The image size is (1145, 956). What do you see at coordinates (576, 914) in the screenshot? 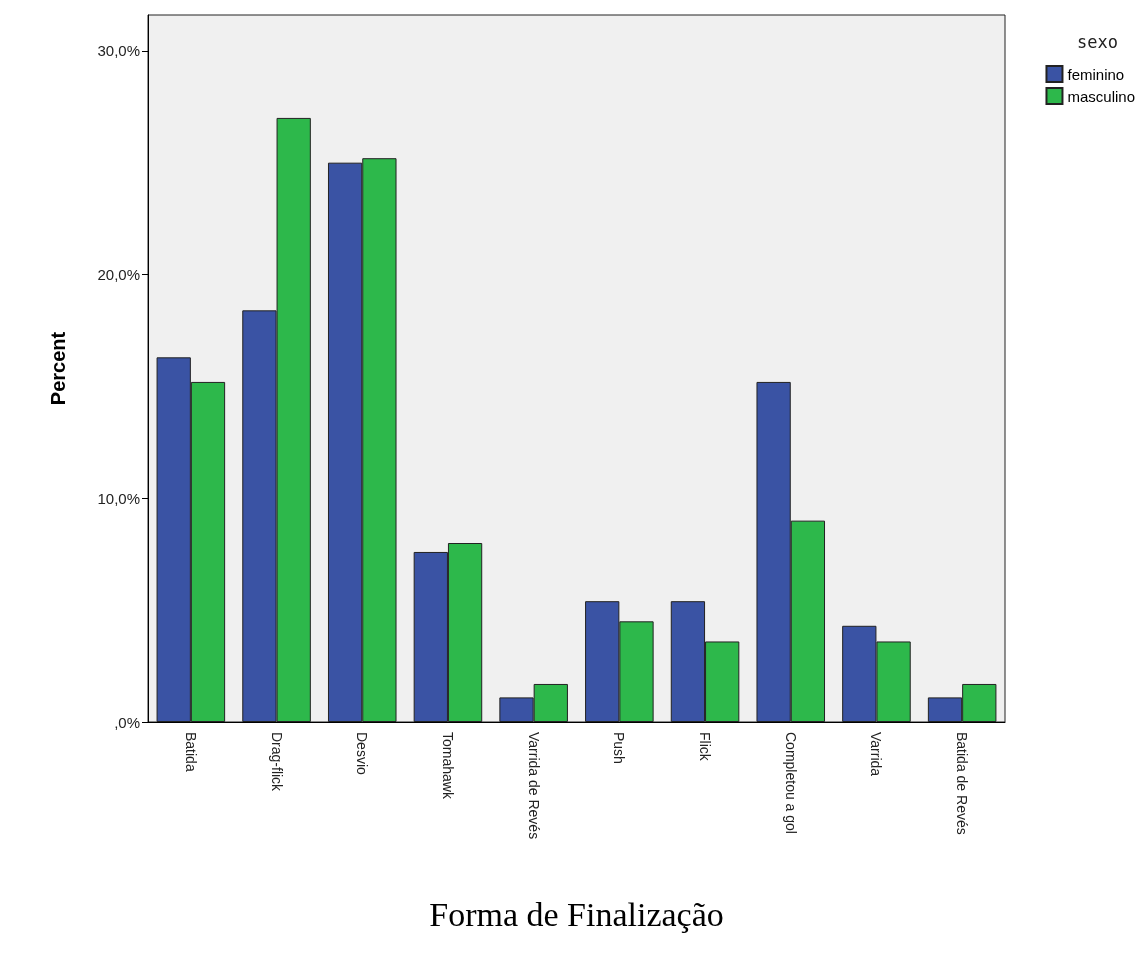
I see `x-axis-title: Forma de Finalização` at bounding box center [576, 914].